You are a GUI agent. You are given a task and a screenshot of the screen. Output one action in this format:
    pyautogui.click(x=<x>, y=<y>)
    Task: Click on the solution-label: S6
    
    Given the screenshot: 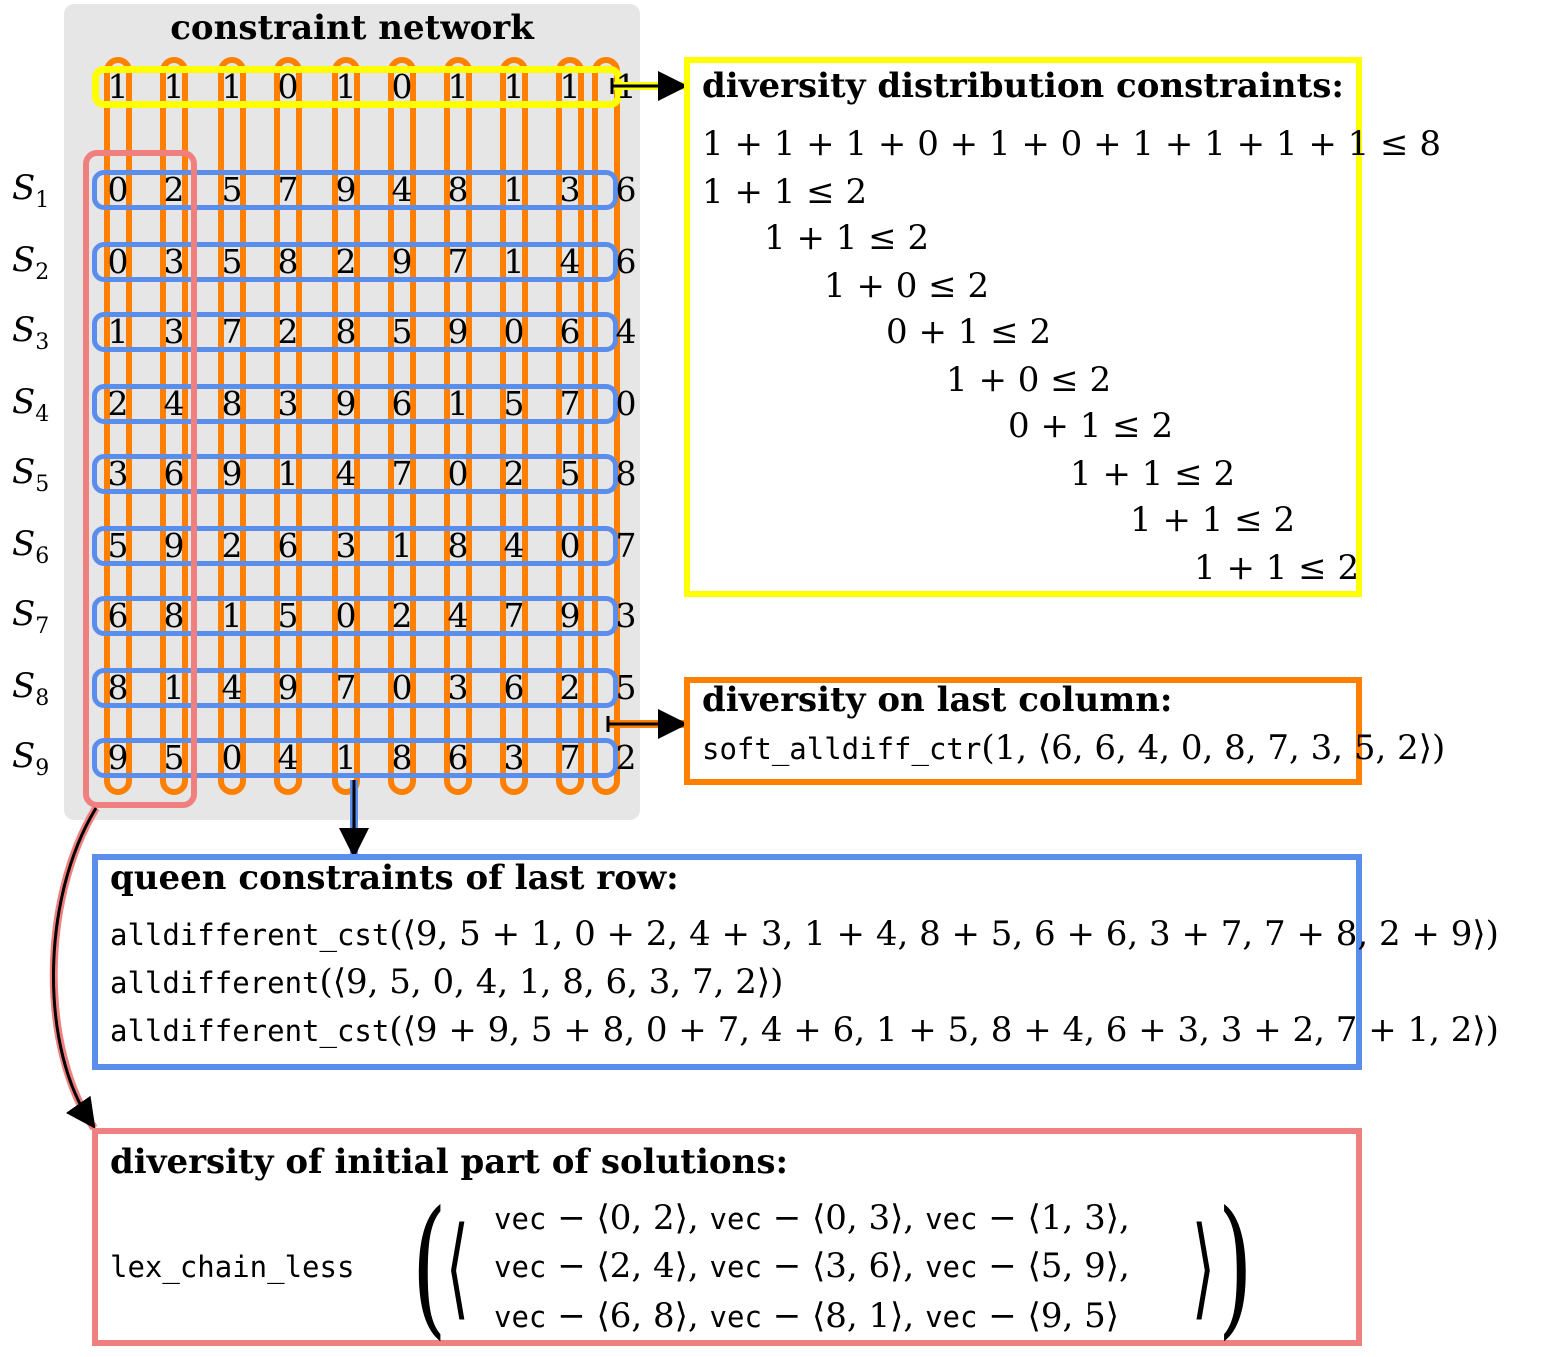 What is the action you would take?
    pyautogui.click(x=31, y=546)
    